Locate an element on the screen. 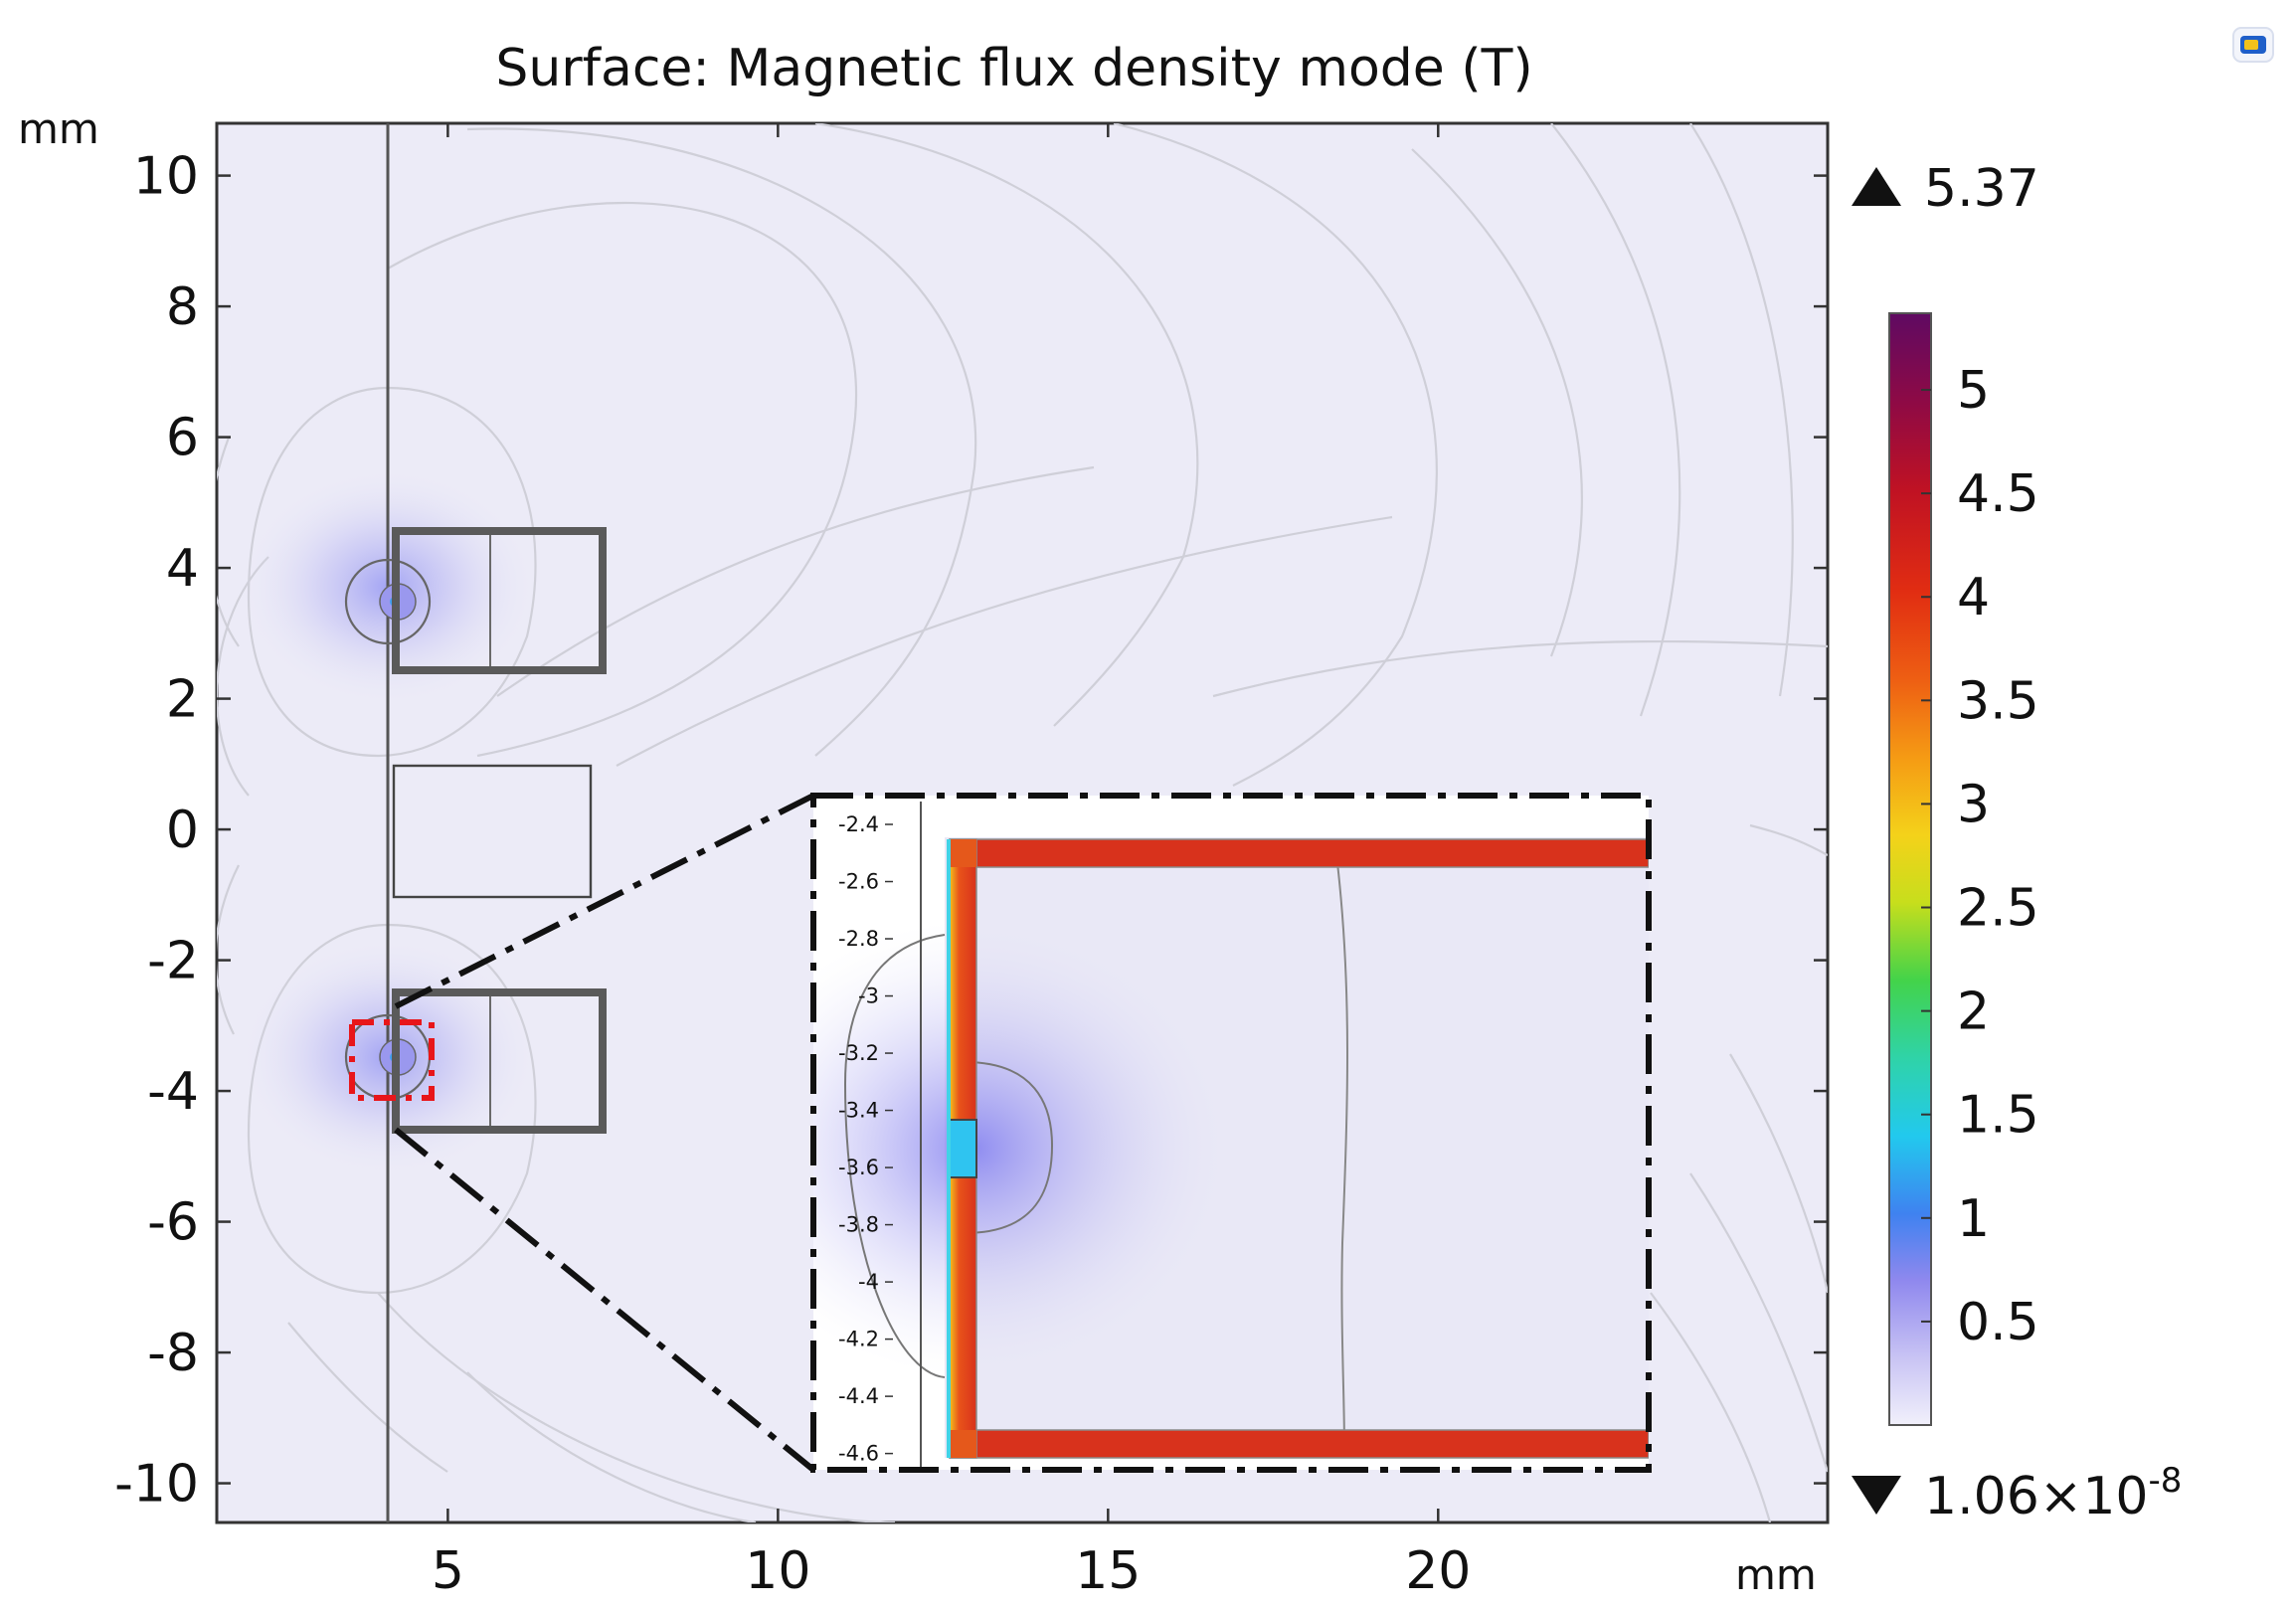 This screenshot has height=1611, width=2296. colorbar-min-arrow-icon is located at coordinates (1876, 1495).